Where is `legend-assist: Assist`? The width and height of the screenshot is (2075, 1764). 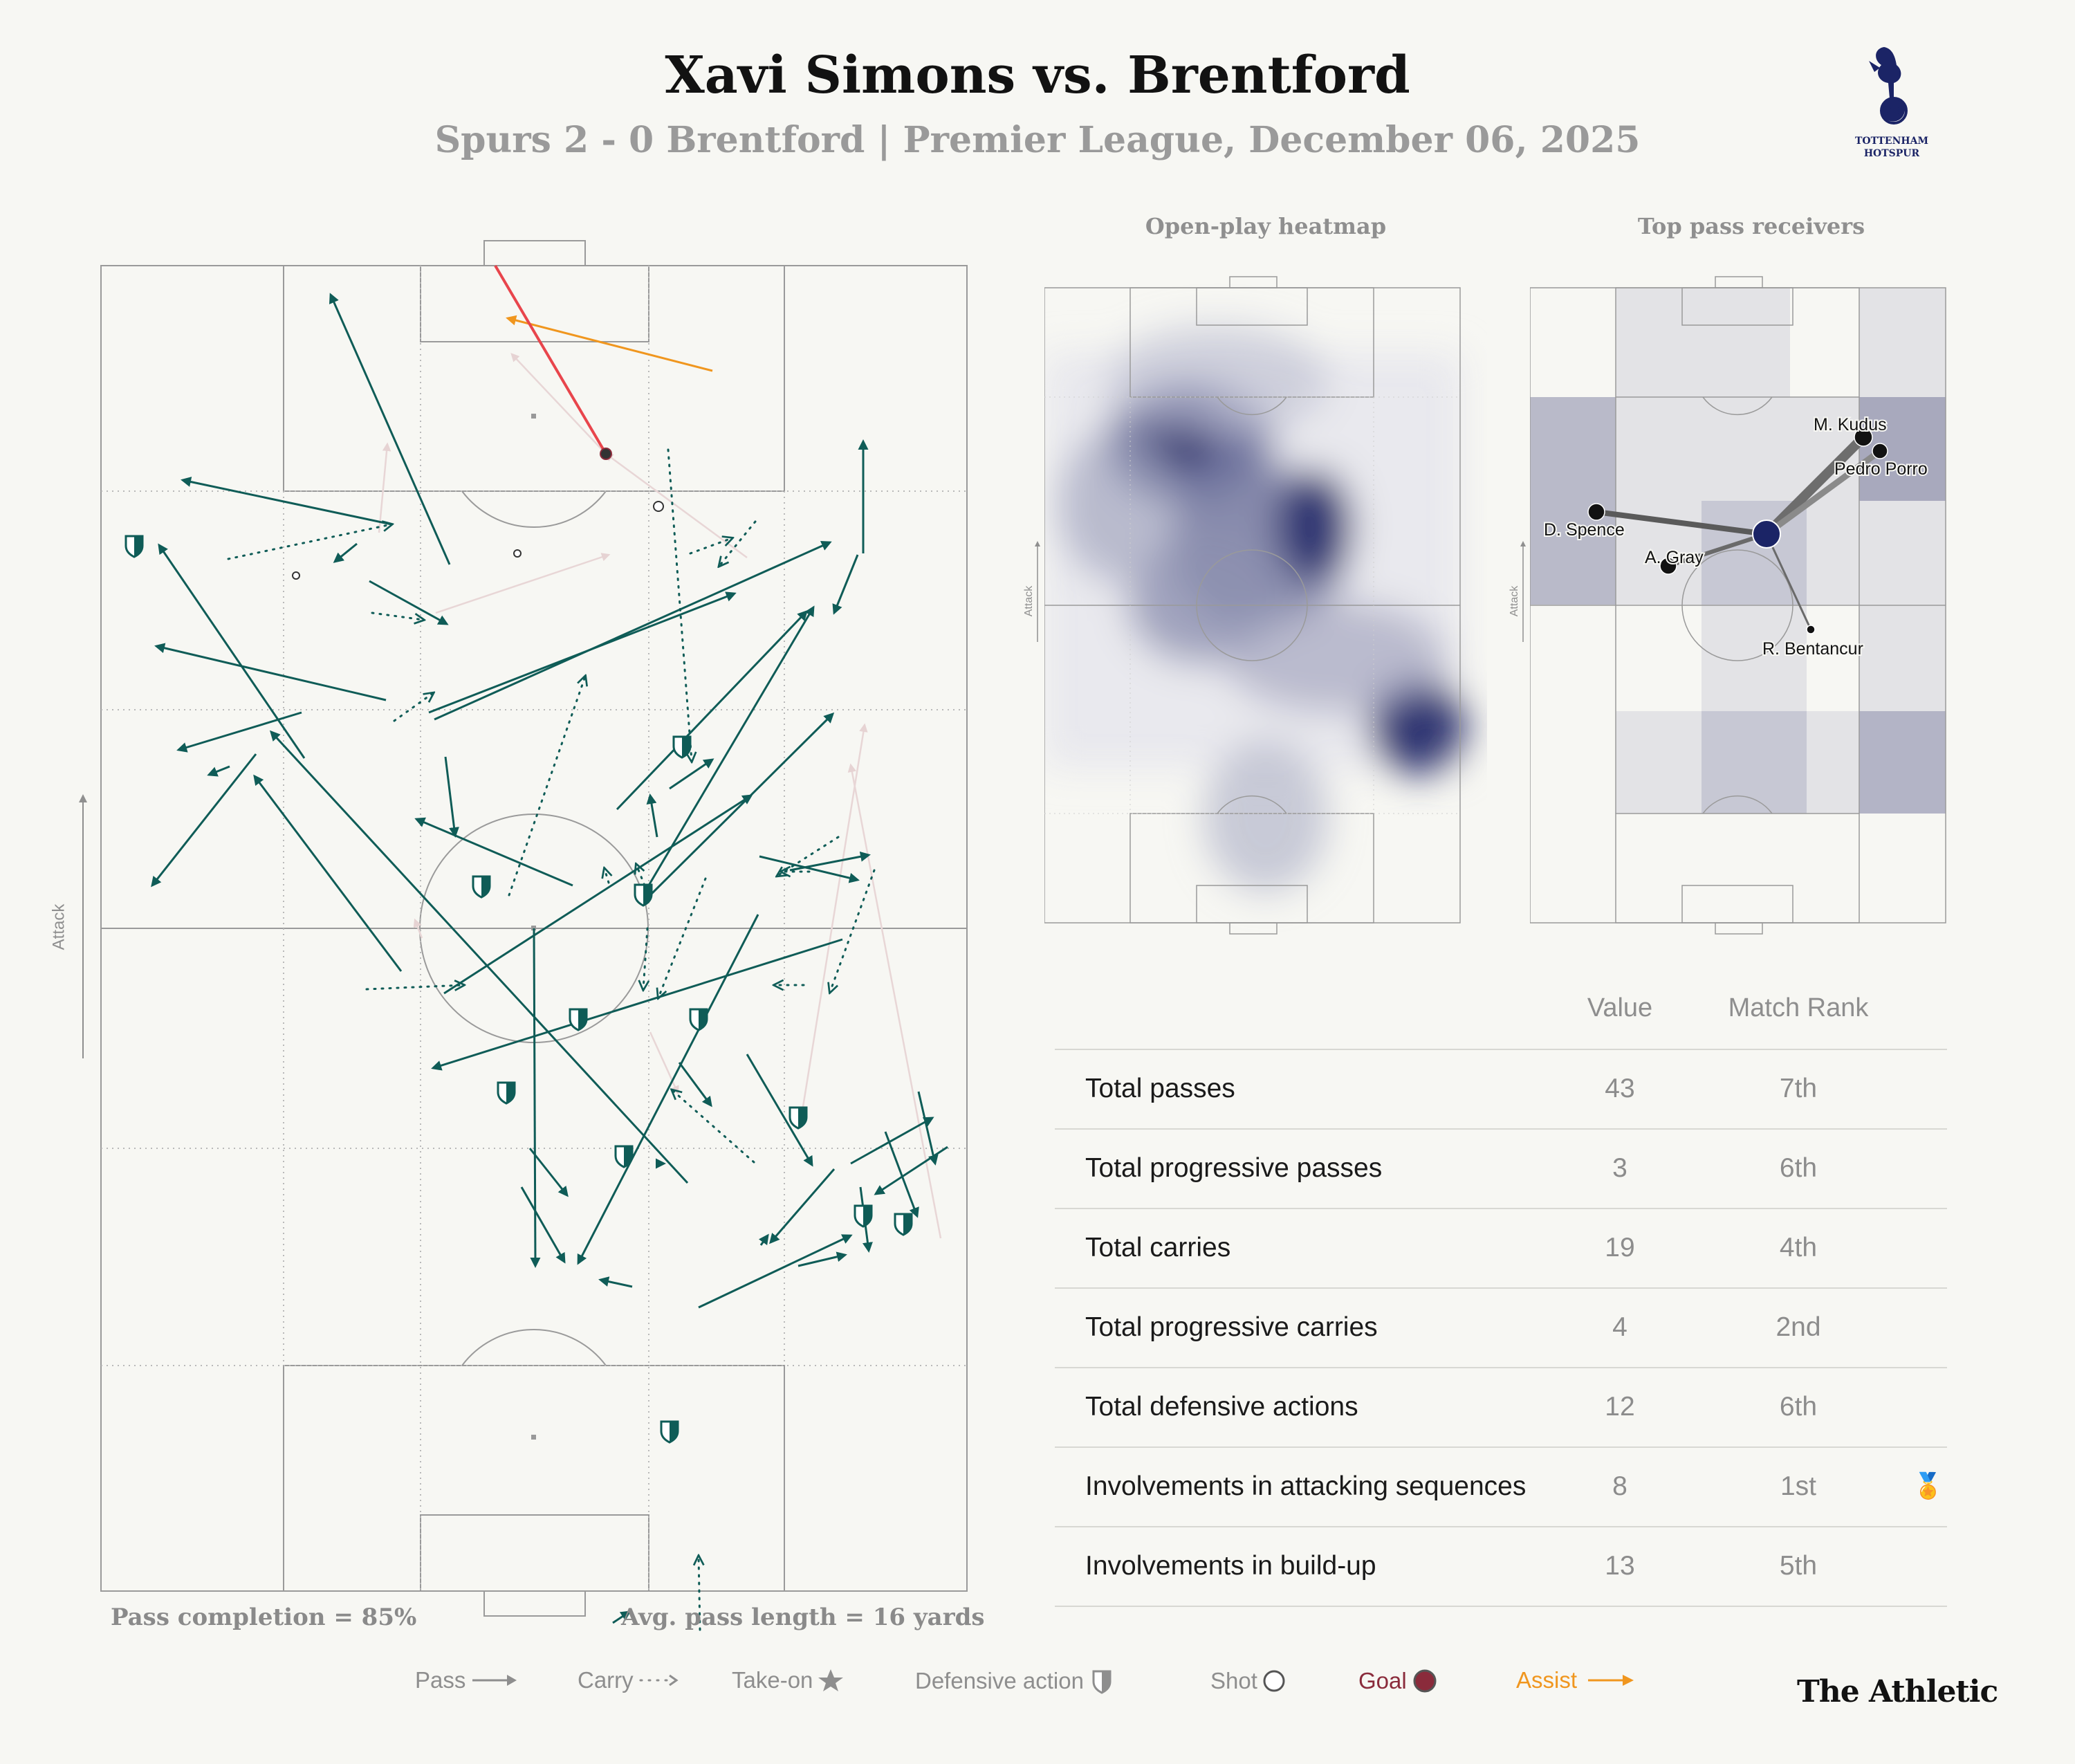
legend-assist: Assist is located at coordinates (1576, 1680).